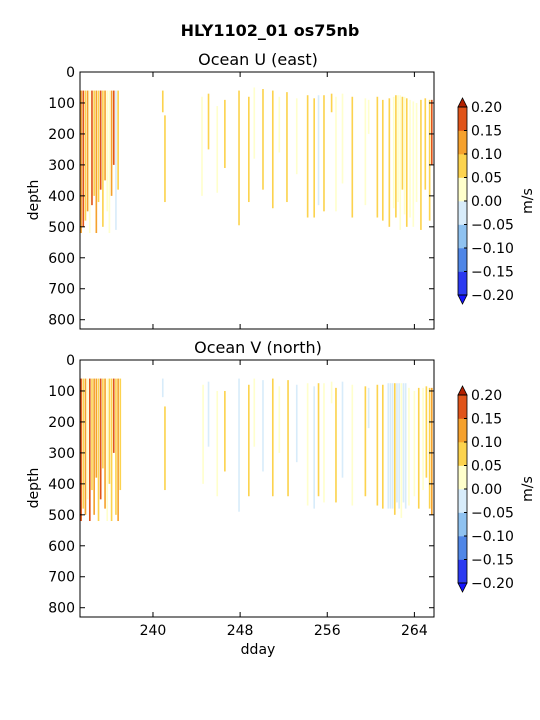  Describe the element at coordinates (486, 396) in the screenshot. I see `colorbar-tick-label: 0.20` at that location.